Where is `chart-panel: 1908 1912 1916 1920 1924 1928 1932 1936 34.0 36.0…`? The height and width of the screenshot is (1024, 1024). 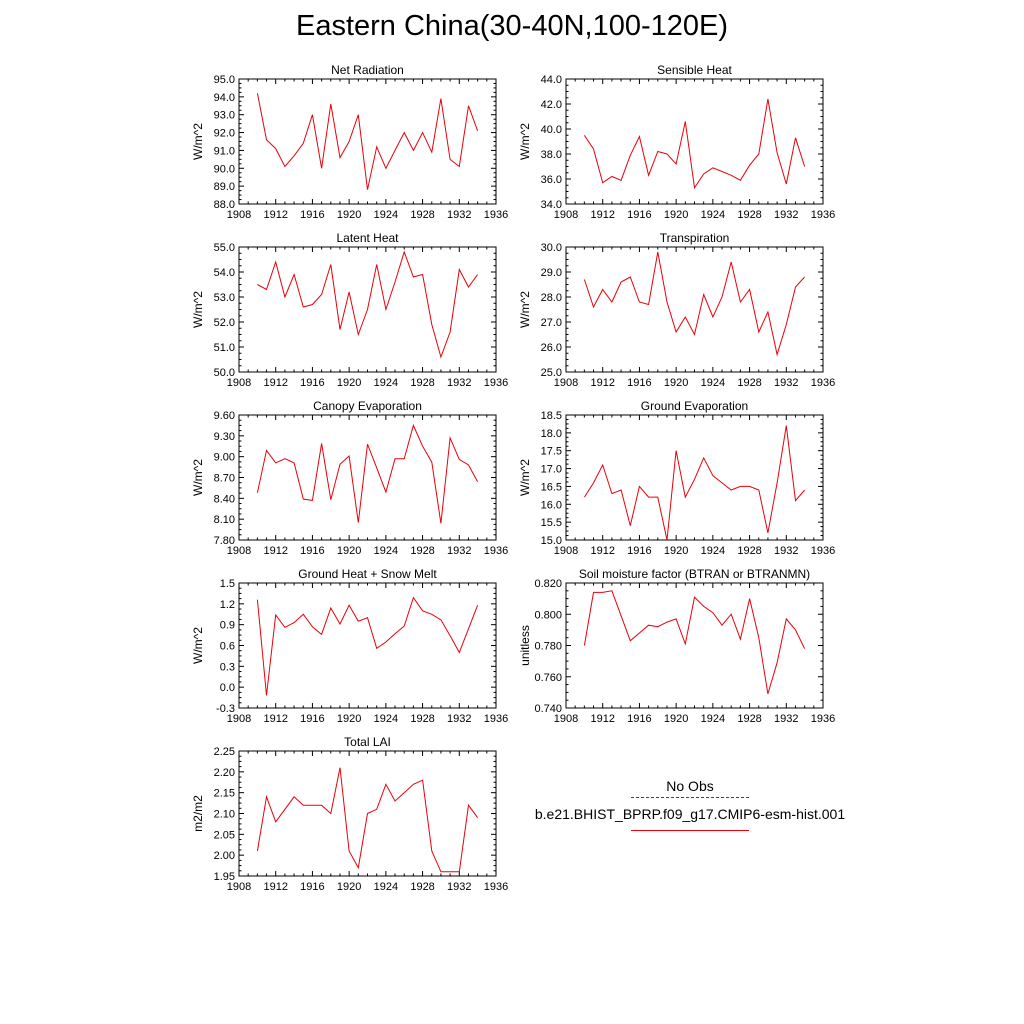
chart-panel: 1908 1912 1916 1920 1924 1928 1932 1936 34.0 36.0… is located at coordinates (676, 142).